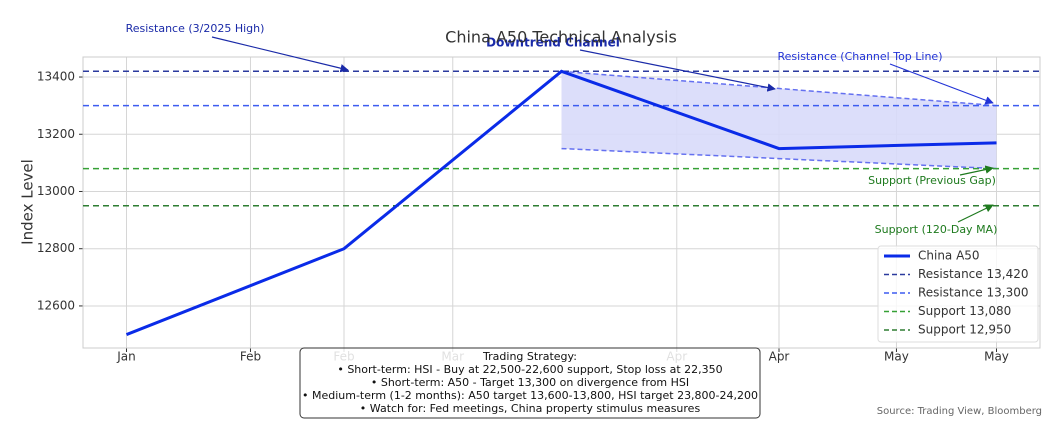 The height and width of the screenshot is (434, 1052). I want to click on annotation-text: Support (Previous Gap), so click(932, 180).